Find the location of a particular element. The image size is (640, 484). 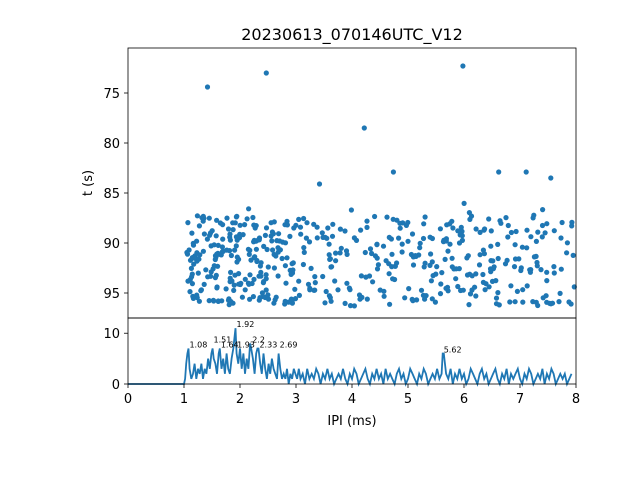

peak-label: 2.33 is located at coordinates (268, 344).